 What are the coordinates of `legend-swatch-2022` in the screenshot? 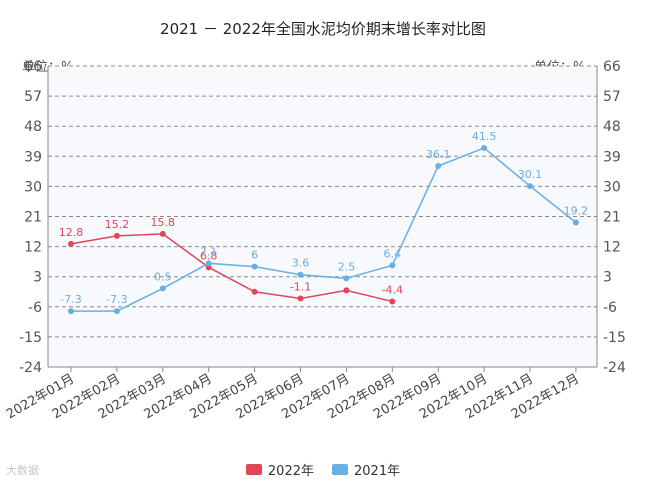 It's located at (253, 469).